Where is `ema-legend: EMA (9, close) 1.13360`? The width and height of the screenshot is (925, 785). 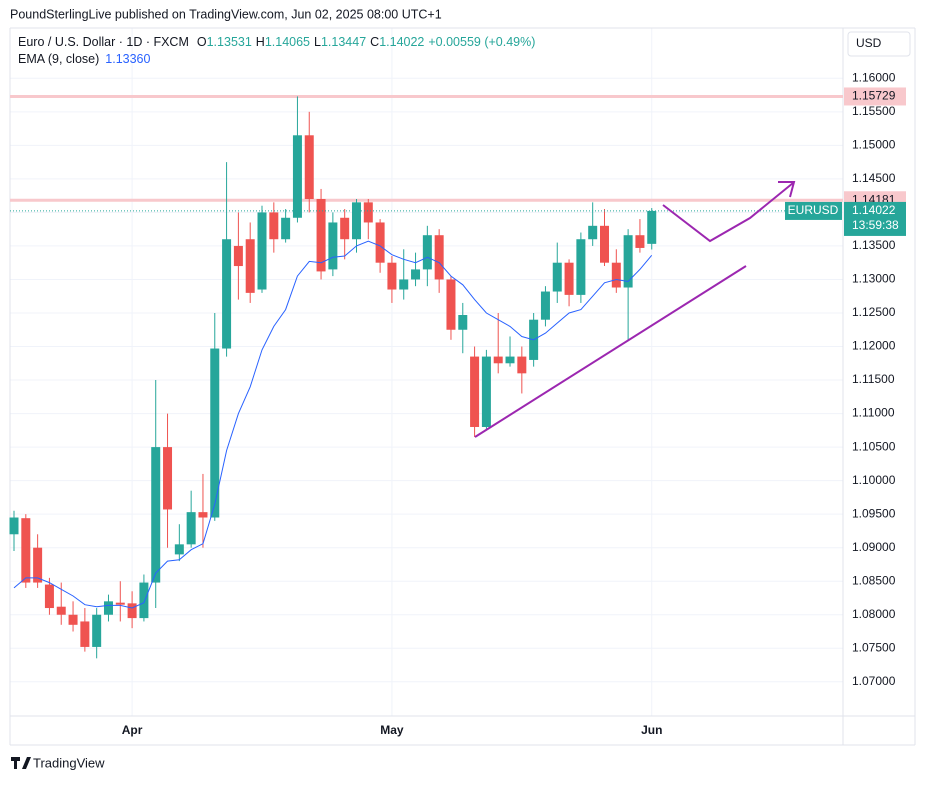 ema-legend: EMA (9, close) 1.13360 is located at coordinates (84, 59).